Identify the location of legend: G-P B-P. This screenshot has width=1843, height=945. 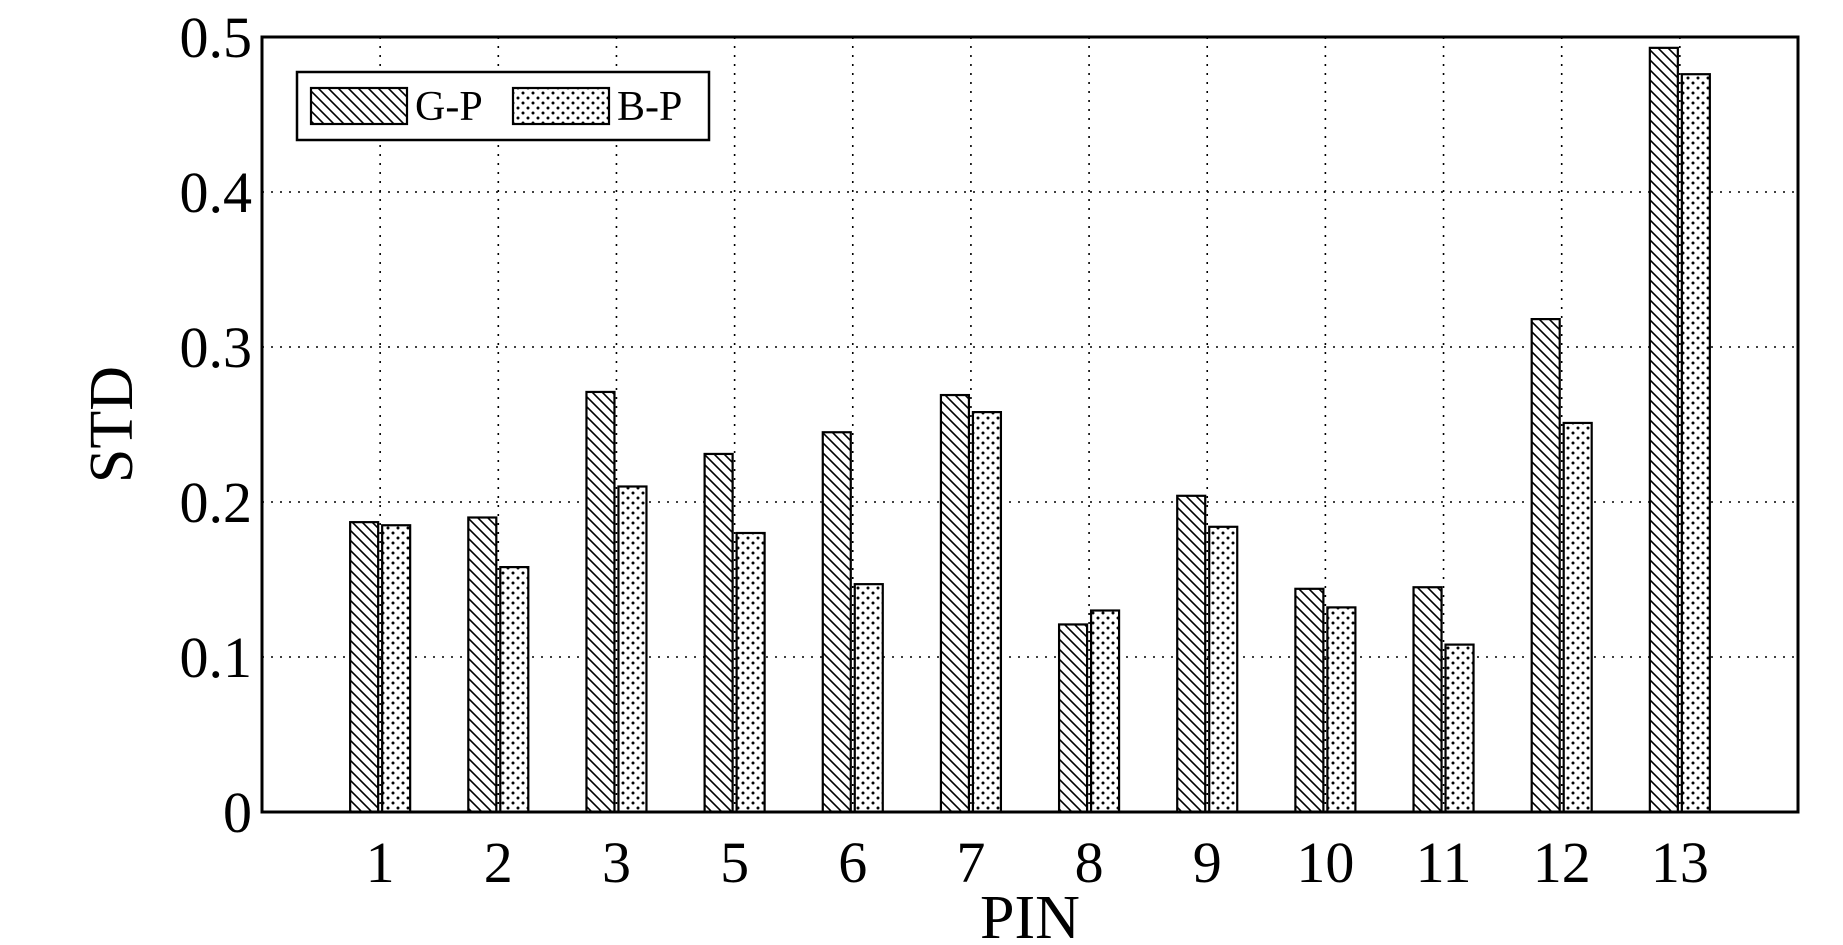
(503, 106).